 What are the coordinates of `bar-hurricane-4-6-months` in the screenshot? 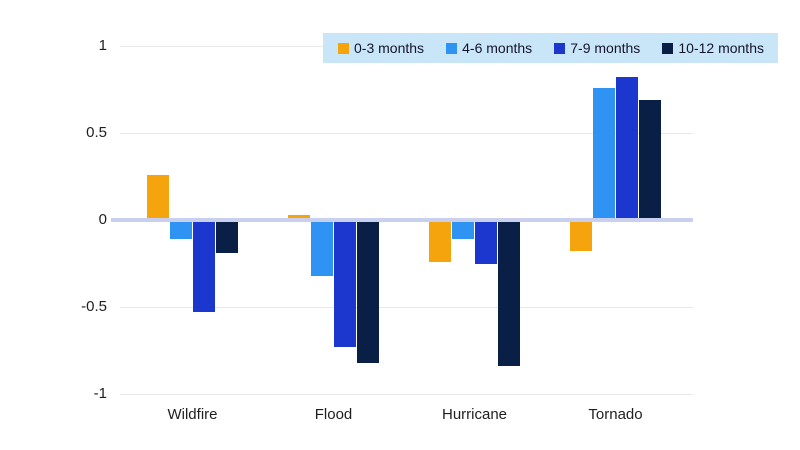 It's located at (462, 230).